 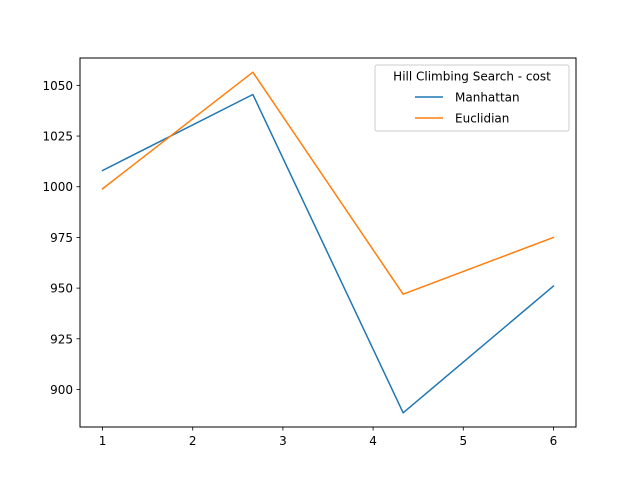 I want to click on legend-box, so click(x=472, y=98).